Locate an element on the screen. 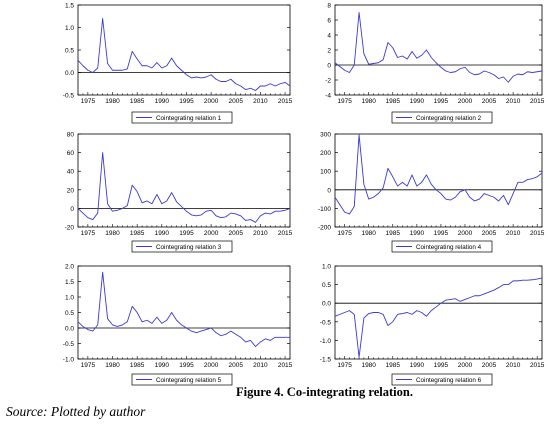  y-tick-label: 2.0 is located at coordinates (69, 267).